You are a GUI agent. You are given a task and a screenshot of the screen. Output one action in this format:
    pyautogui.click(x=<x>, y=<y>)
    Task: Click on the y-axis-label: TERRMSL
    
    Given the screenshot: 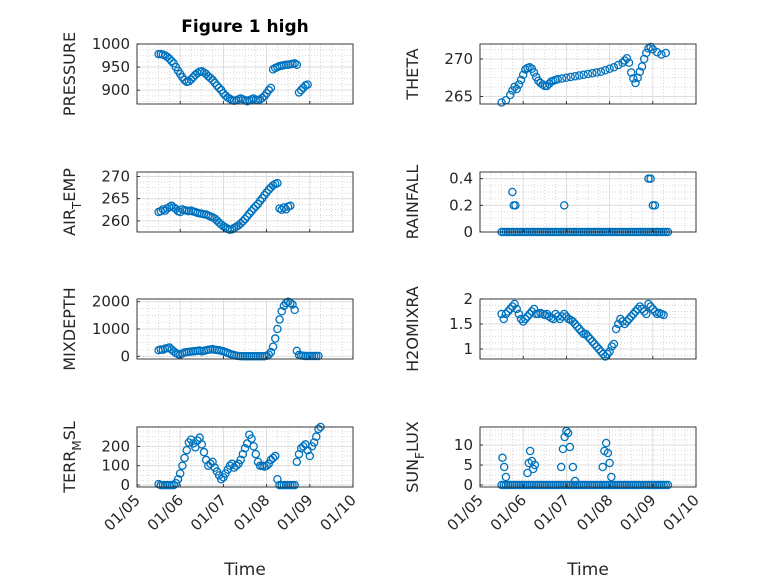 What is the action you would take?
    pyautogui.click(x=72, y=457)
    